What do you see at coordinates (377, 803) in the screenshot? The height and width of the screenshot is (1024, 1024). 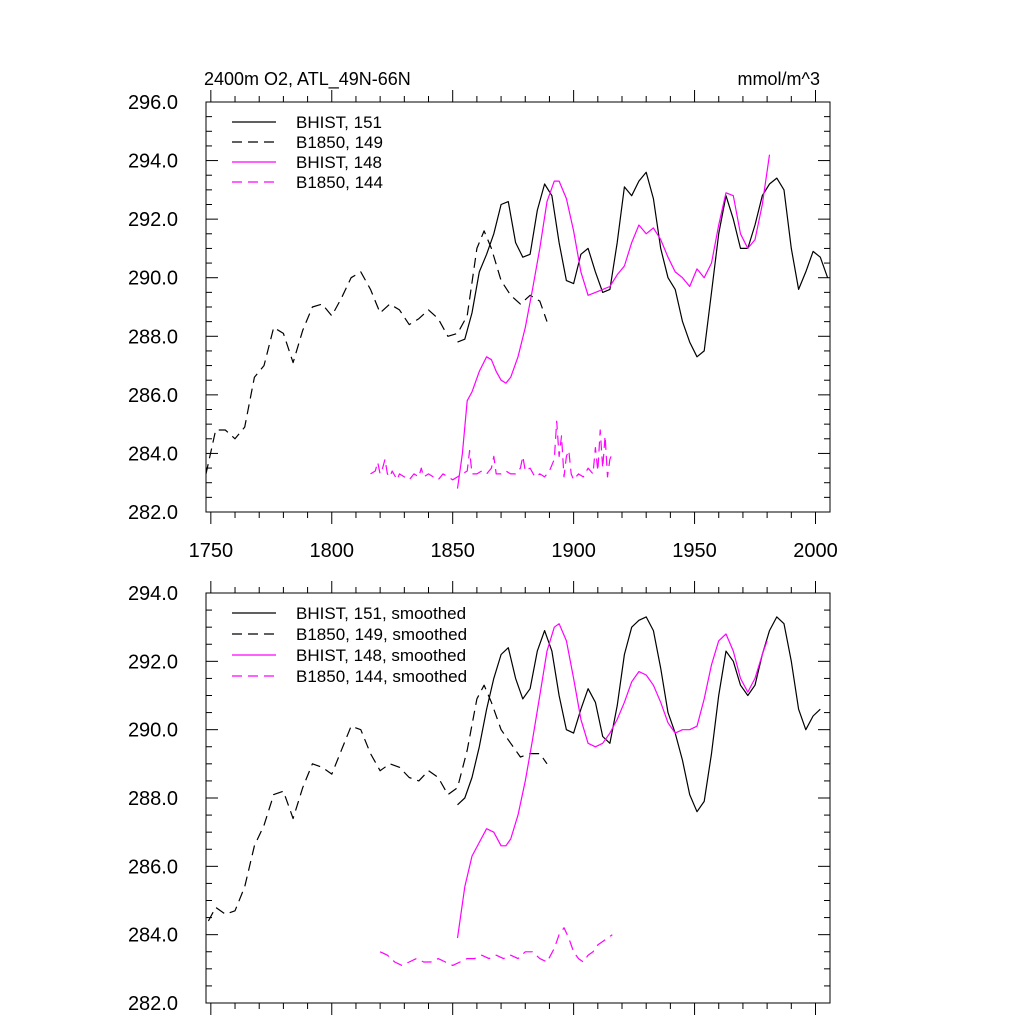 I see `series-line-b1850-149-smoothed` at bounding box center [377, 803].